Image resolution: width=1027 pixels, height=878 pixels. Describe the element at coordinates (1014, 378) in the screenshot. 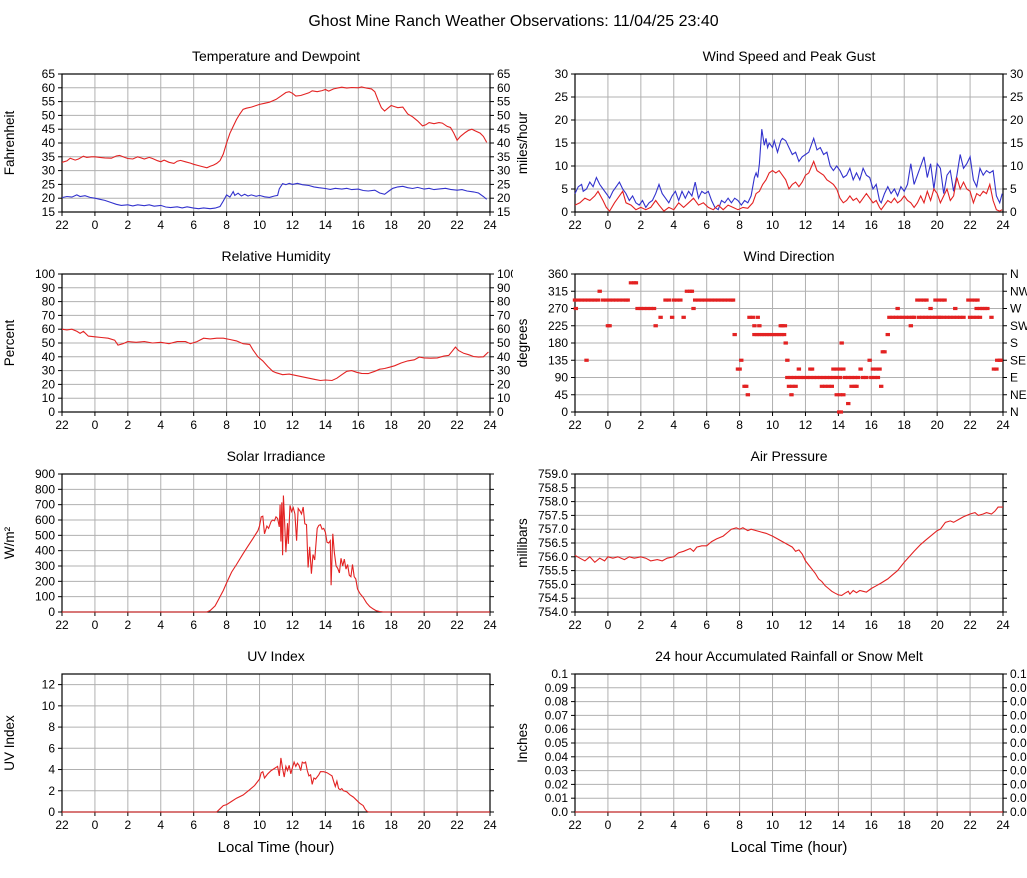

I see `svg-text: E` at that location.